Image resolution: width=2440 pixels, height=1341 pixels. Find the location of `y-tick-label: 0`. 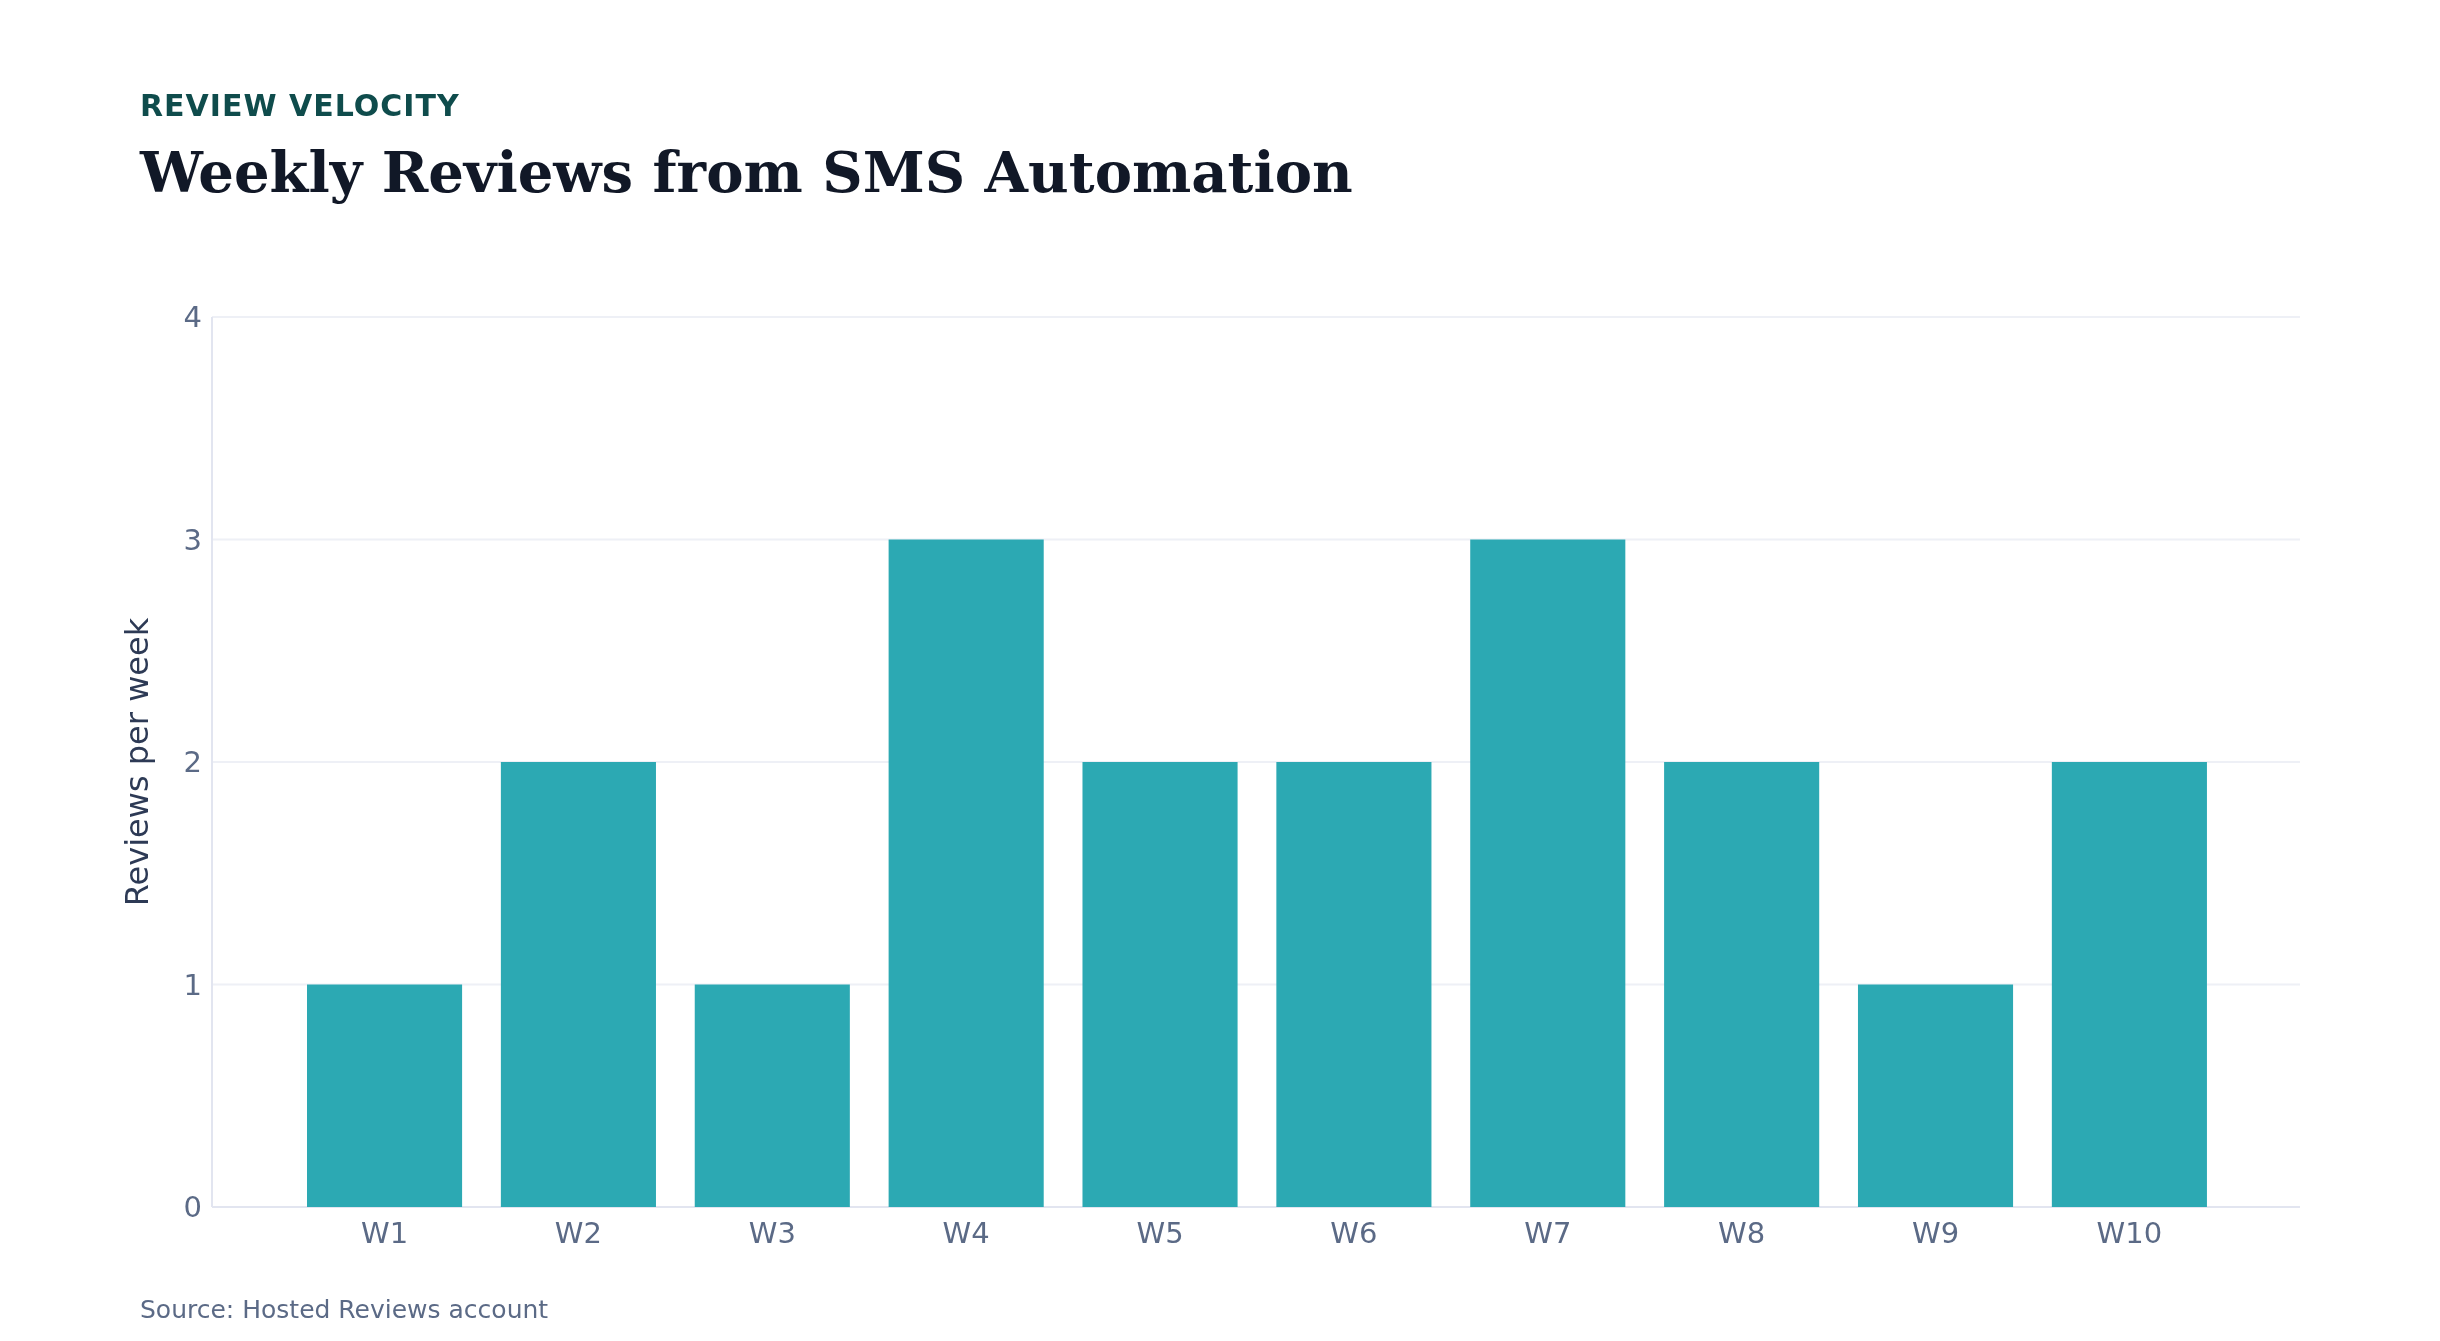

y-tick-label: 0 is located at coordinates (192, 1207).